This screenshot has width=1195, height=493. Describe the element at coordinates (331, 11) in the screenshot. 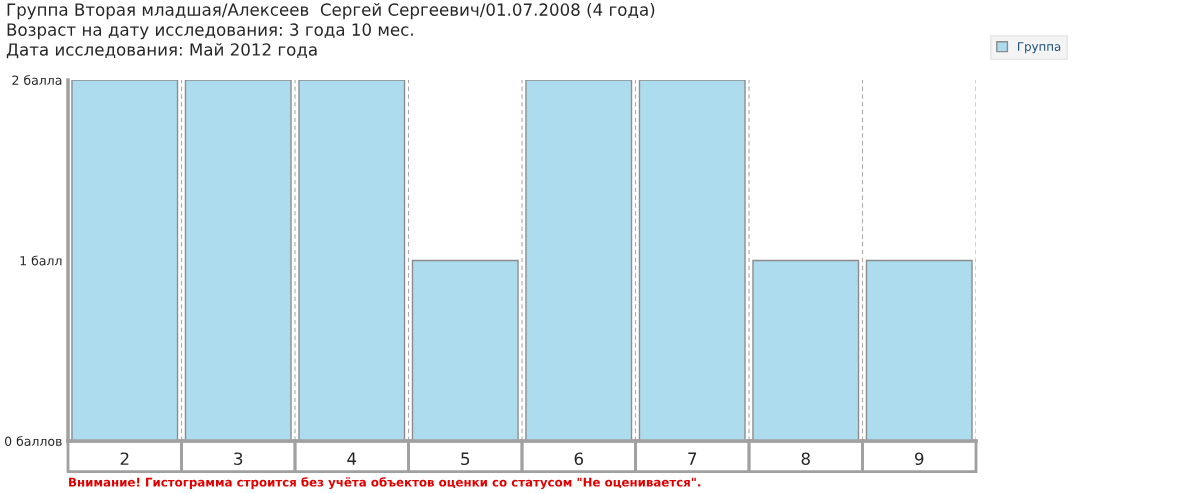

I see `chart-title: Группа Вторая младшая/Алексеев Сергей Сергеевич/01.07.2008 (4 года)` at that location.